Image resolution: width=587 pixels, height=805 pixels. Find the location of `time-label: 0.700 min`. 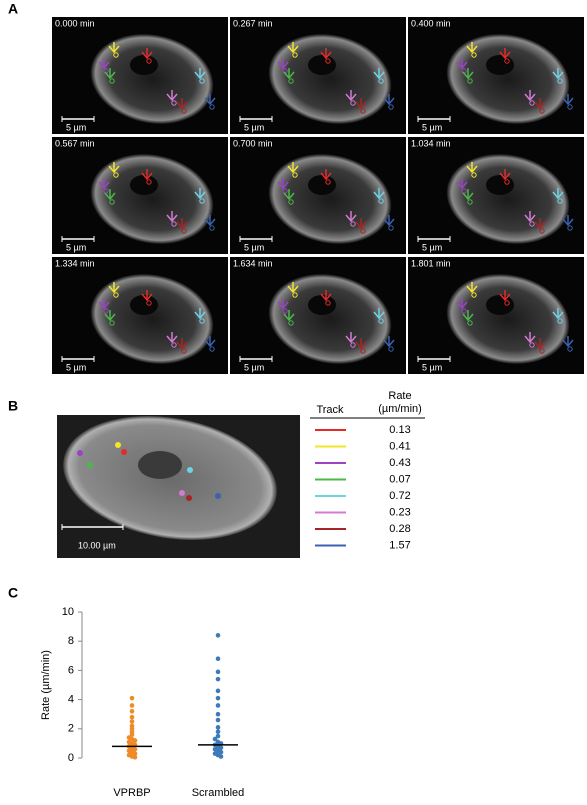

time-label: 0.700 min is located at coordinates (253, 143).